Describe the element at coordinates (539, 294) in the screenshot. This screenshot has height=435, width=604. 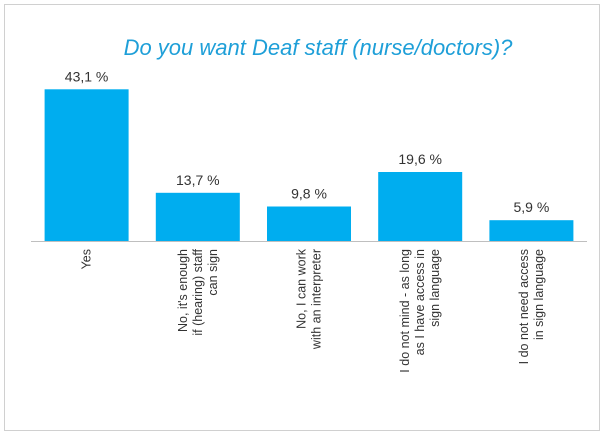
I see `category-label-5-line-2: in sign language` at that location.